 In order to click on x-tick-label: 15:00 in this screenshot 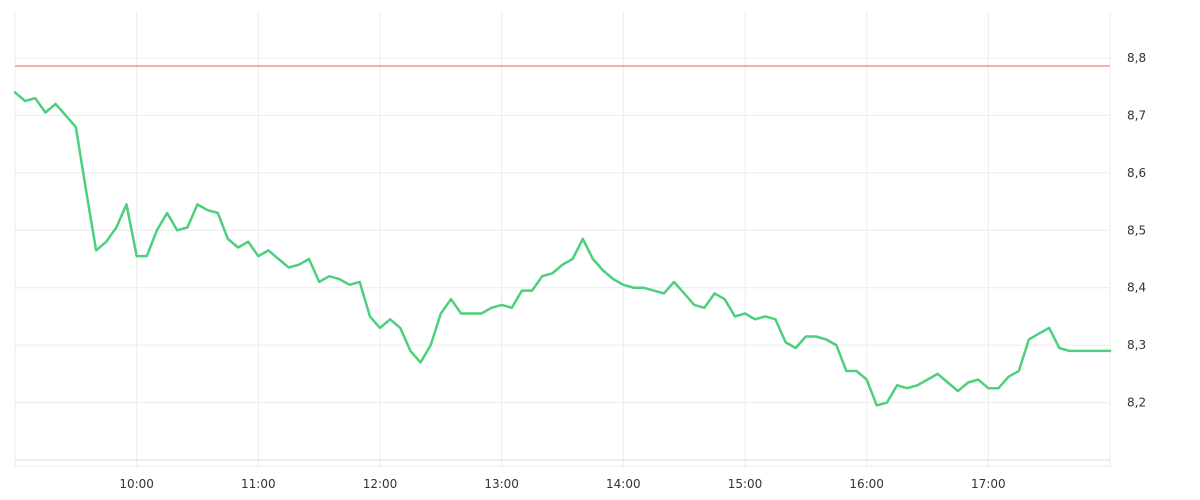, I will do `click(745, 484)`.